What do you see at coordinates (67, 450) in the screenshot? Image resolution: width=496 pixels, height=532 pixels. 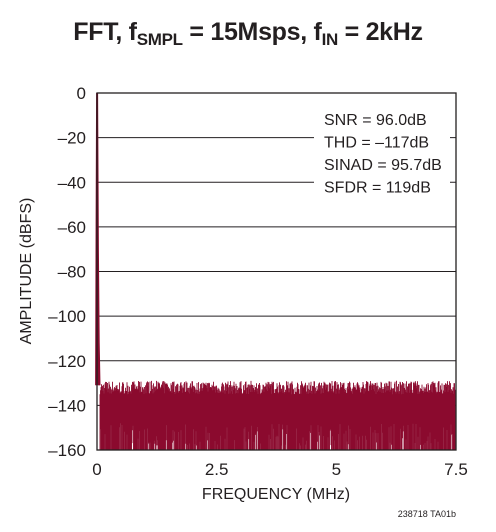 I see `y-tick-label: –160` at bounding box center [67, 450].